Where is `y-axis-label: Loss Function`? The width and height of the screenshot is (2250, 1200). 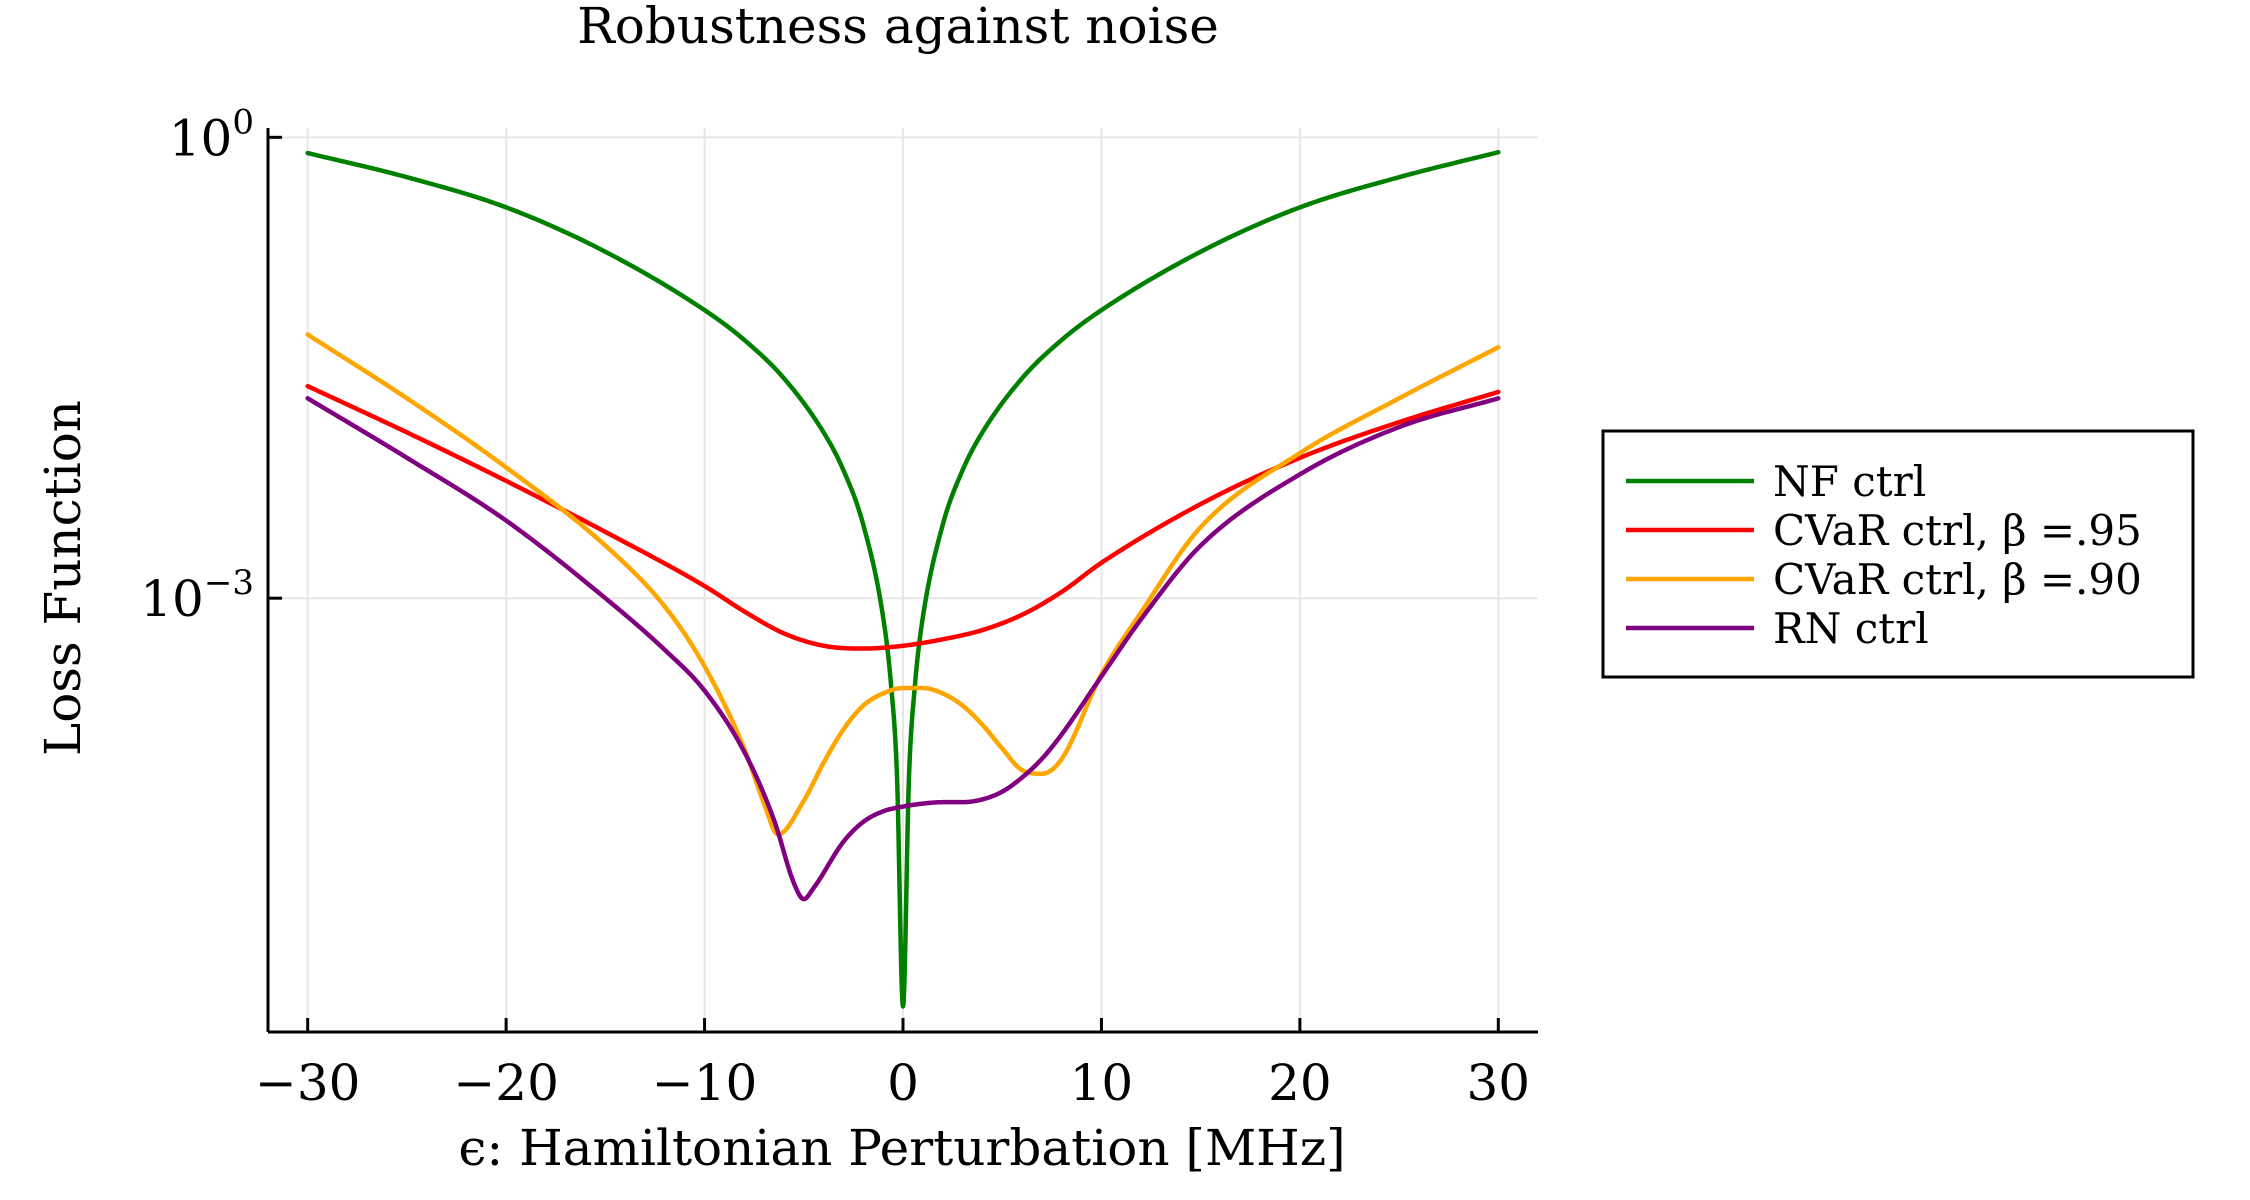 y-axis-label: Loss Function is located at coordinates (63, 578).